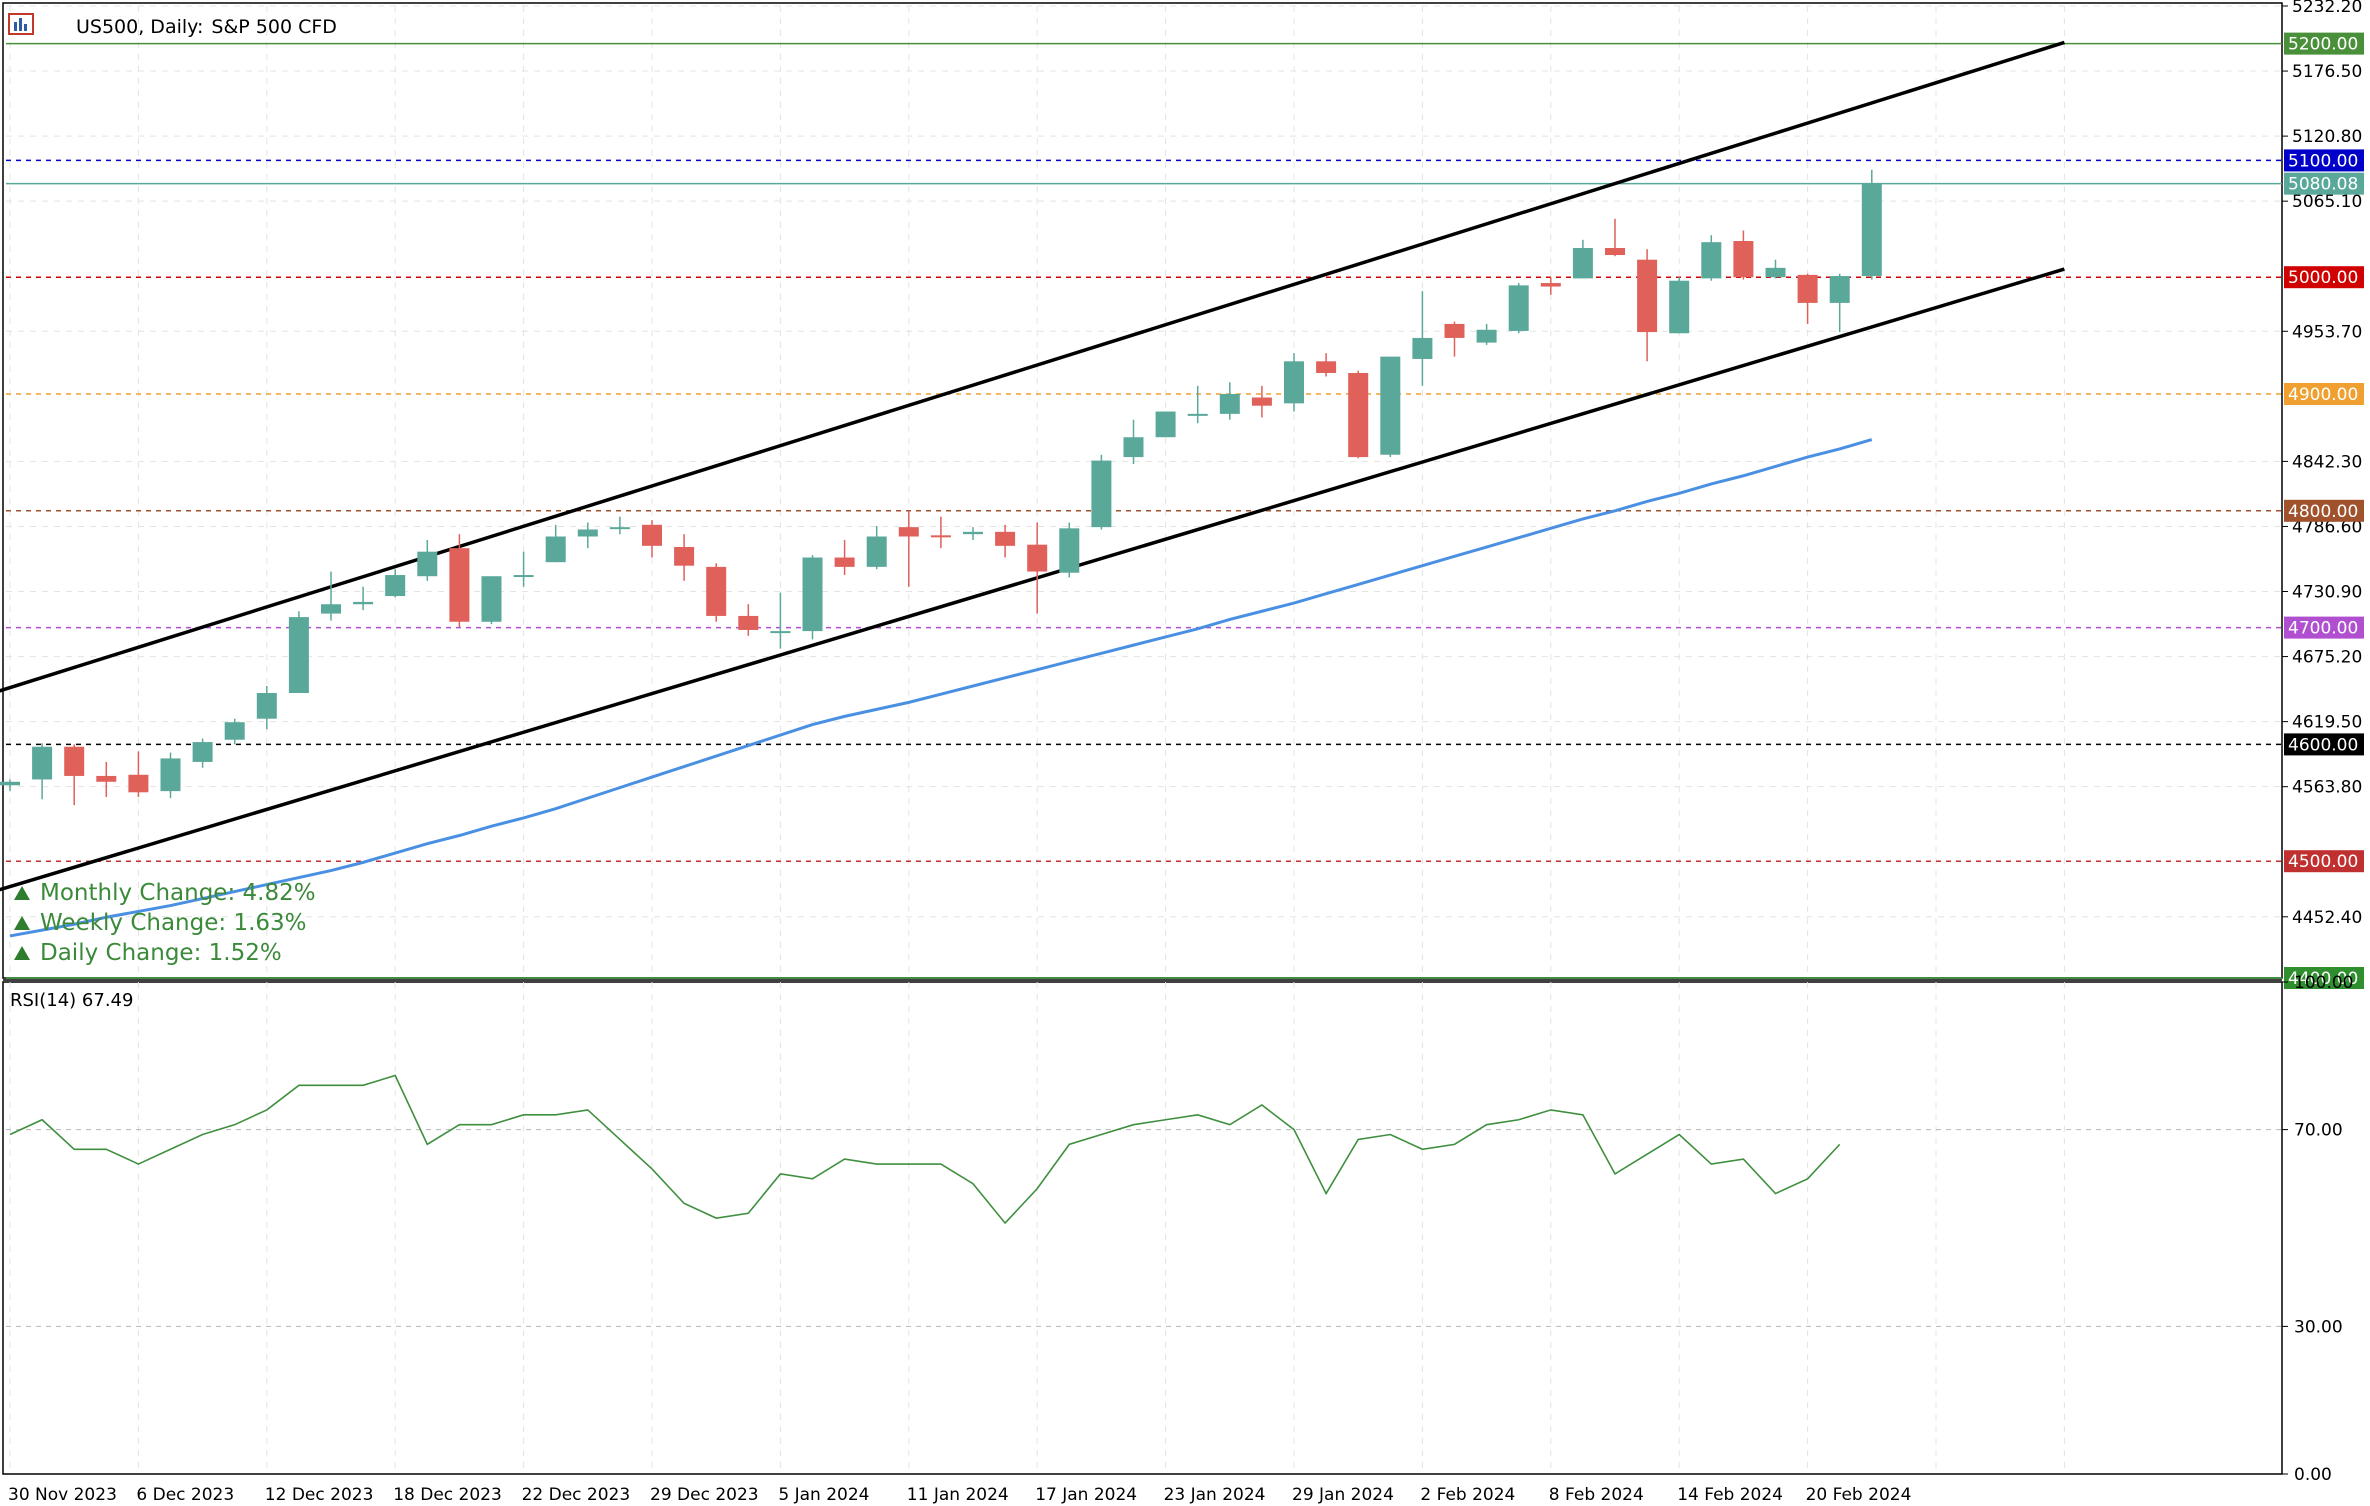 The image size is (2370, 1506). I want to click on daily-change-label: Daily Change: 1.52%, so click(161, 953).